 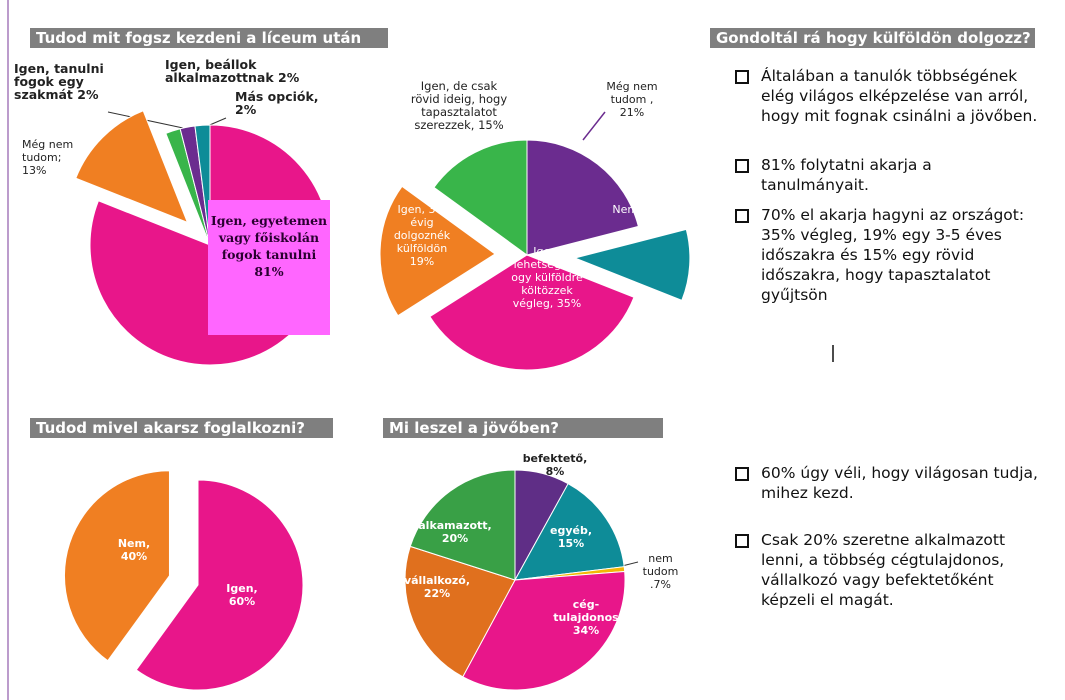 I want to click on value-label: 13%, so click(x=34, y=170).